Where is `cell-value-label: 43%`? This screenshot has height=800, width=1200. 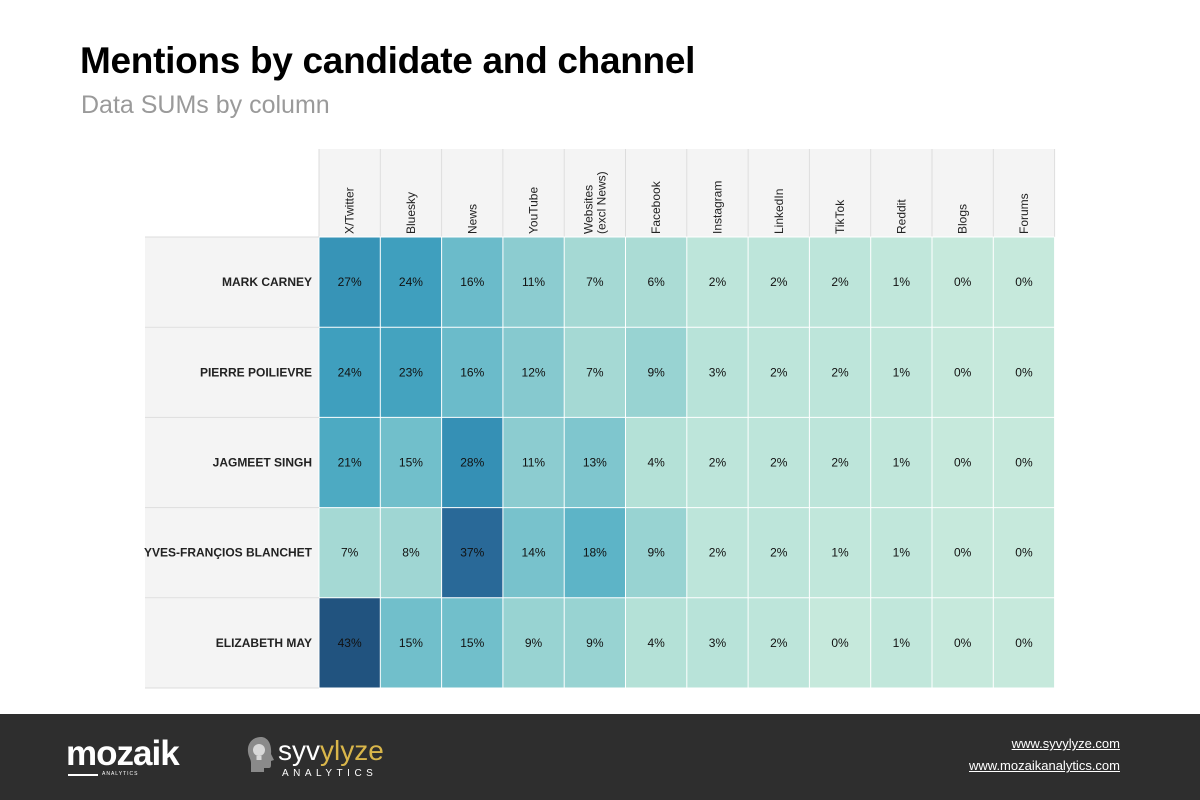 cell-value-label: 43% is located at coordinates (350, 643).